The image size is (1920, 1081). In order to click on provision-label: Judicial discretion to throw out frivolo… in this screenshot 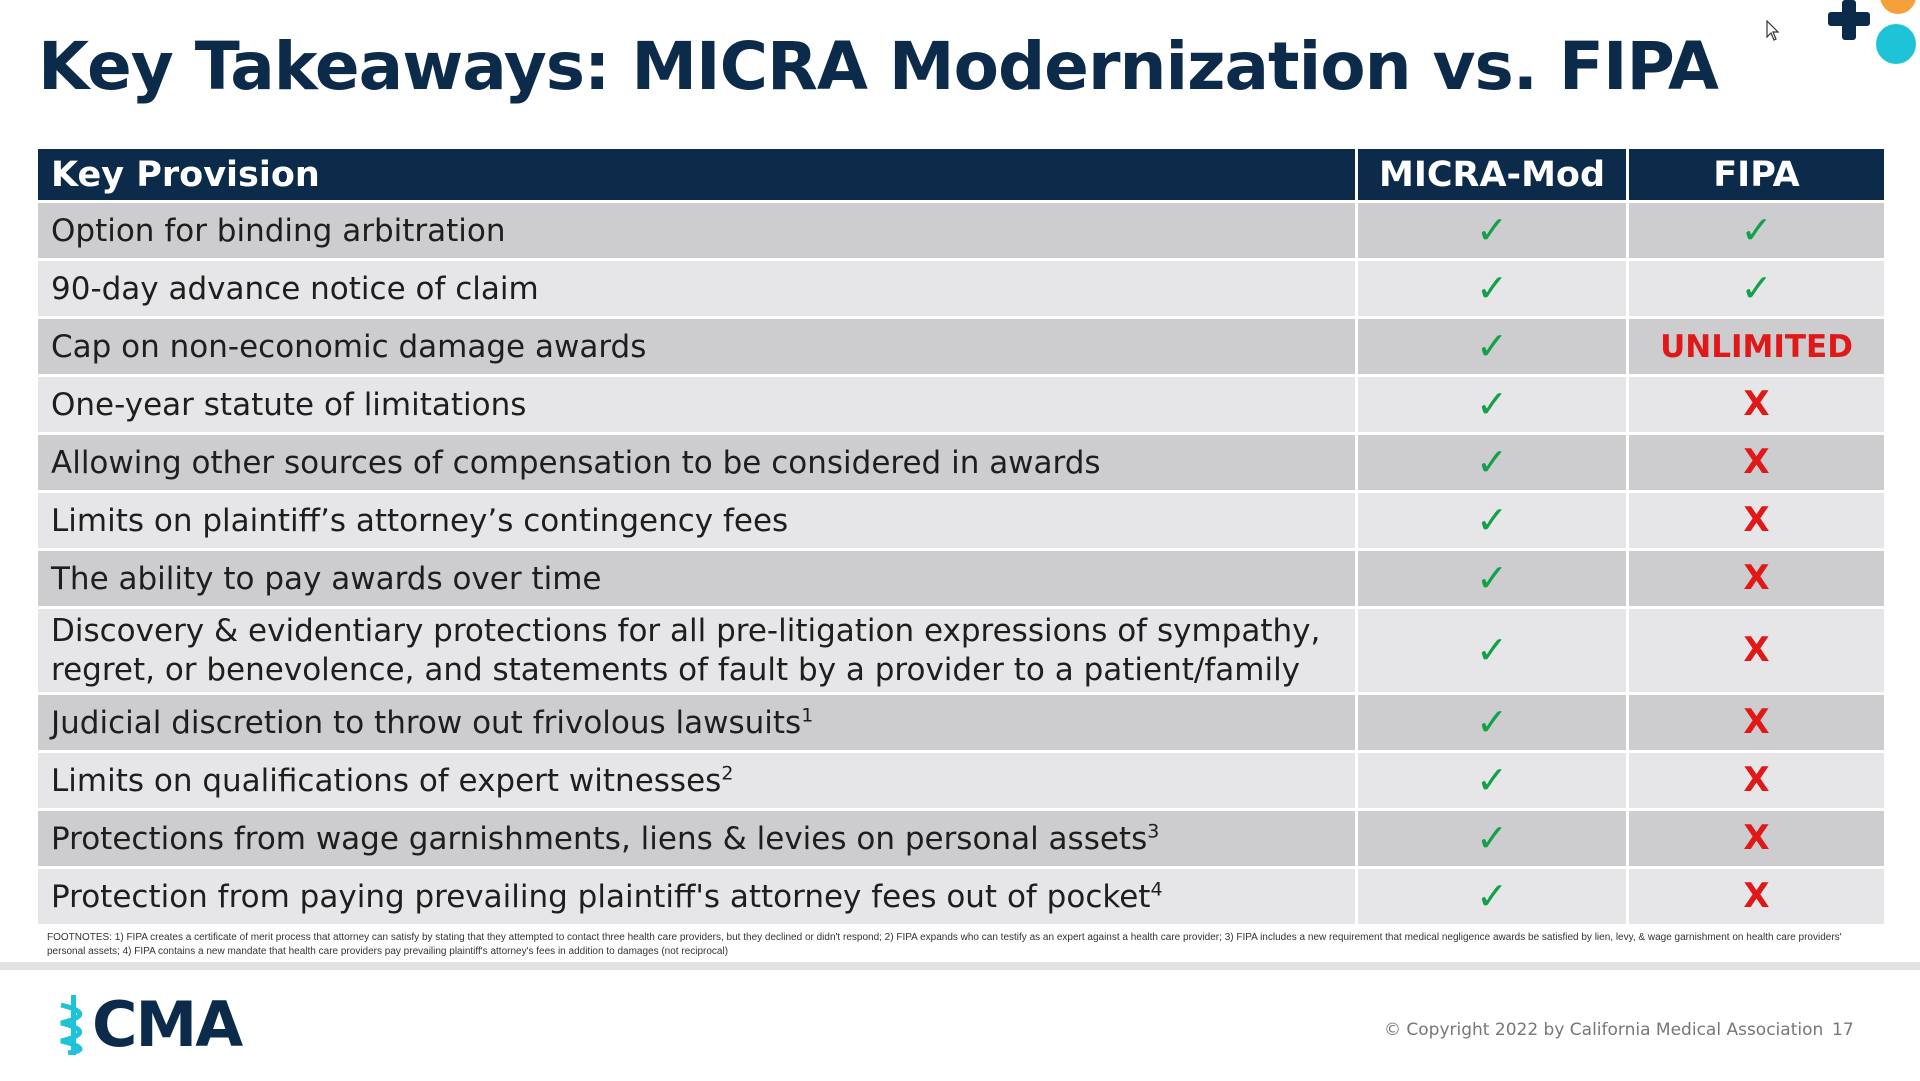, I will do `click(426, 722)`.